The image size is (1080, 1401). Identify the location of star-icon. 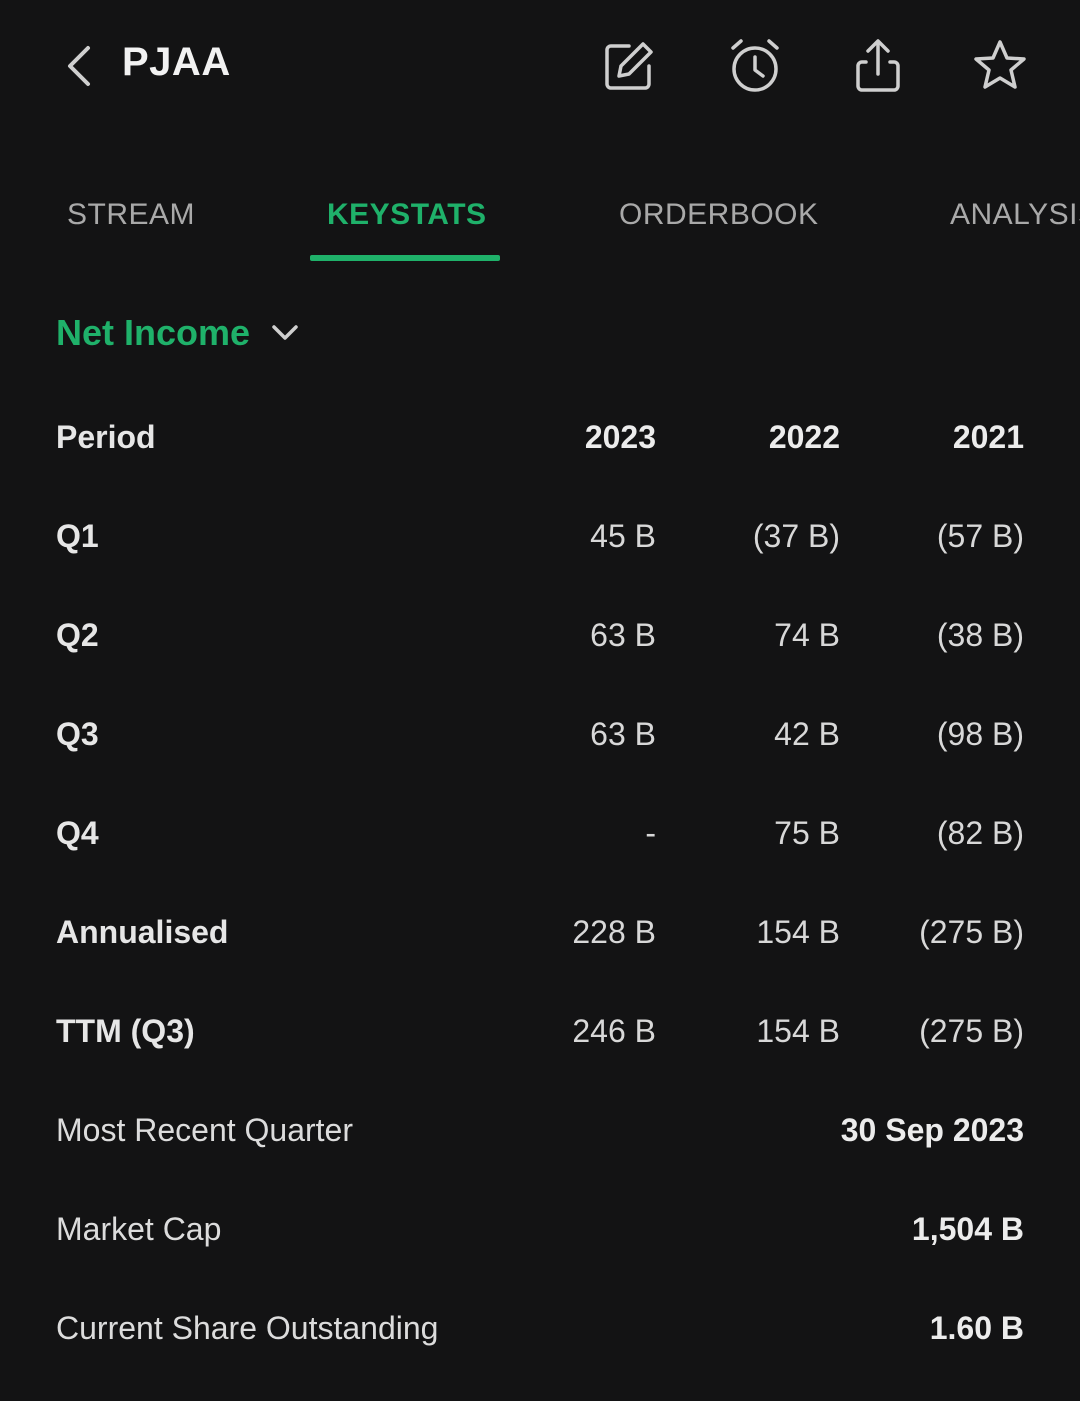
(1000, 64).